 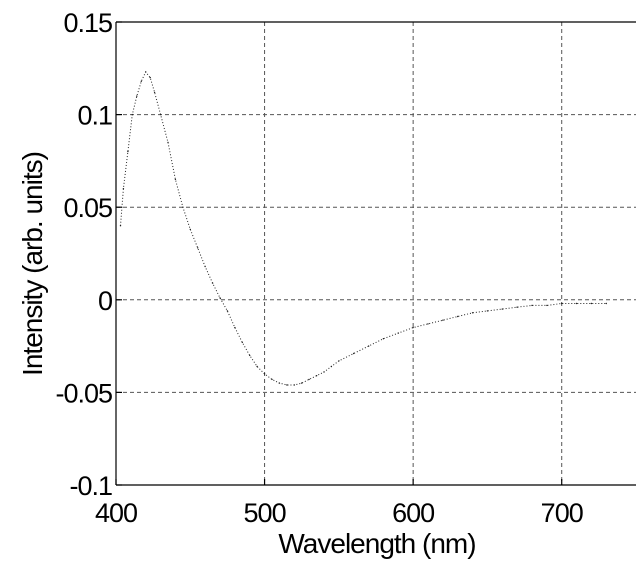 What do you see at coordinates (562, 513) in the screenshot?
I see `x-tick-label: 700` at bounding box center [562, 513].